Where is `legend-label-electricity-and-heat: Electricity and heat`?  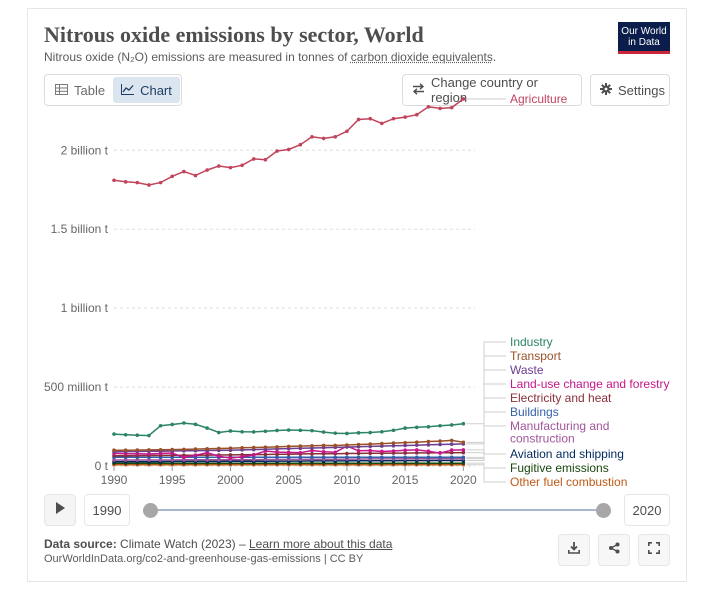 legend-label-electricity-and-heat: Electricity and heat is located at coordinates (561, 398).